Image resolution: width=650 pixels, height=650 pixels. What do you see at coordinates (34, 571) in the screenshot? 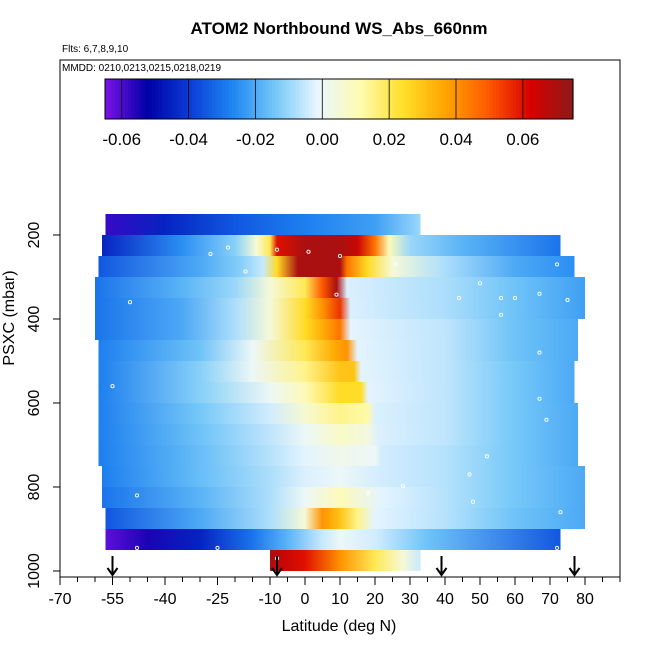
I see `y-tick-label: 1000` at bounding box center [34, 571].